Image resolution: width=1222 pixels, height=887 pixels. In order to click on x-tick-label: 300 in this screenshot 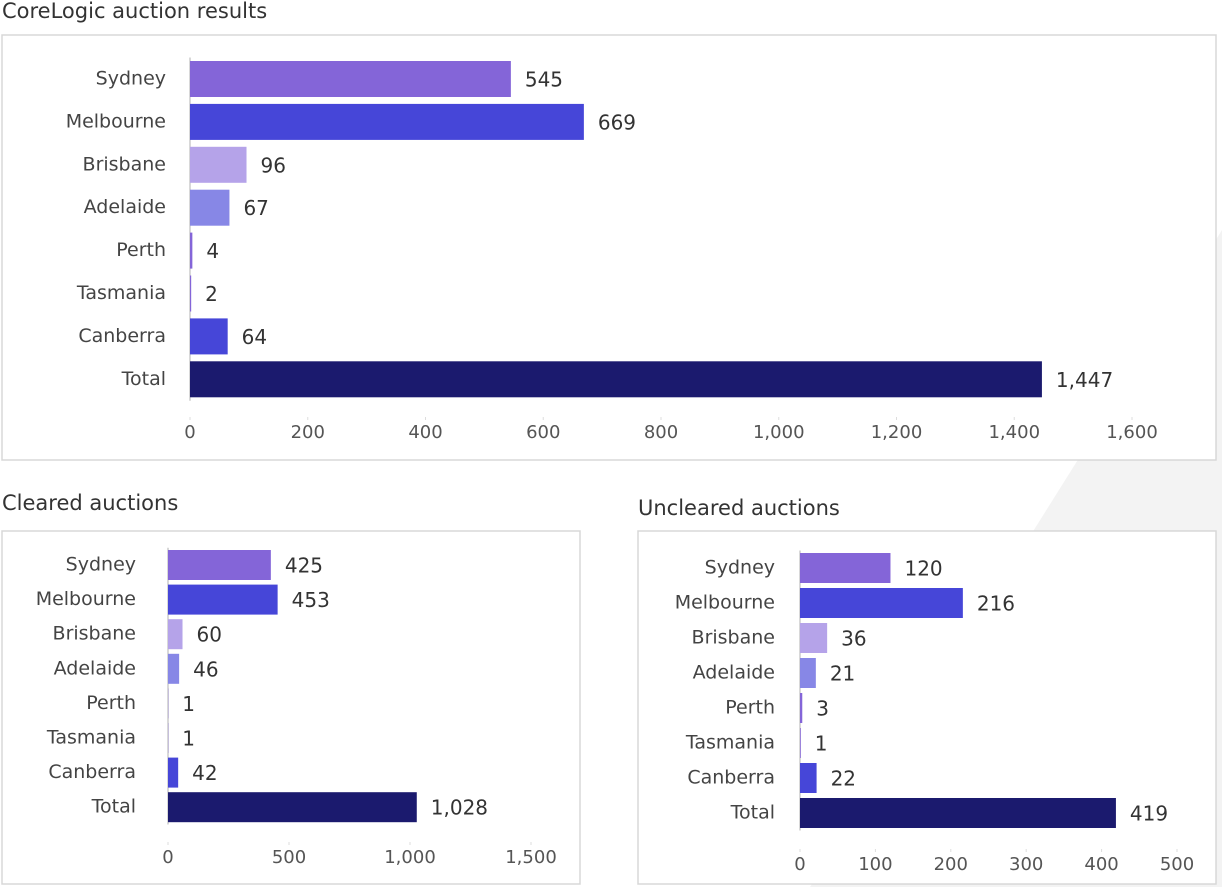, I will do `click(1026, 864)`.